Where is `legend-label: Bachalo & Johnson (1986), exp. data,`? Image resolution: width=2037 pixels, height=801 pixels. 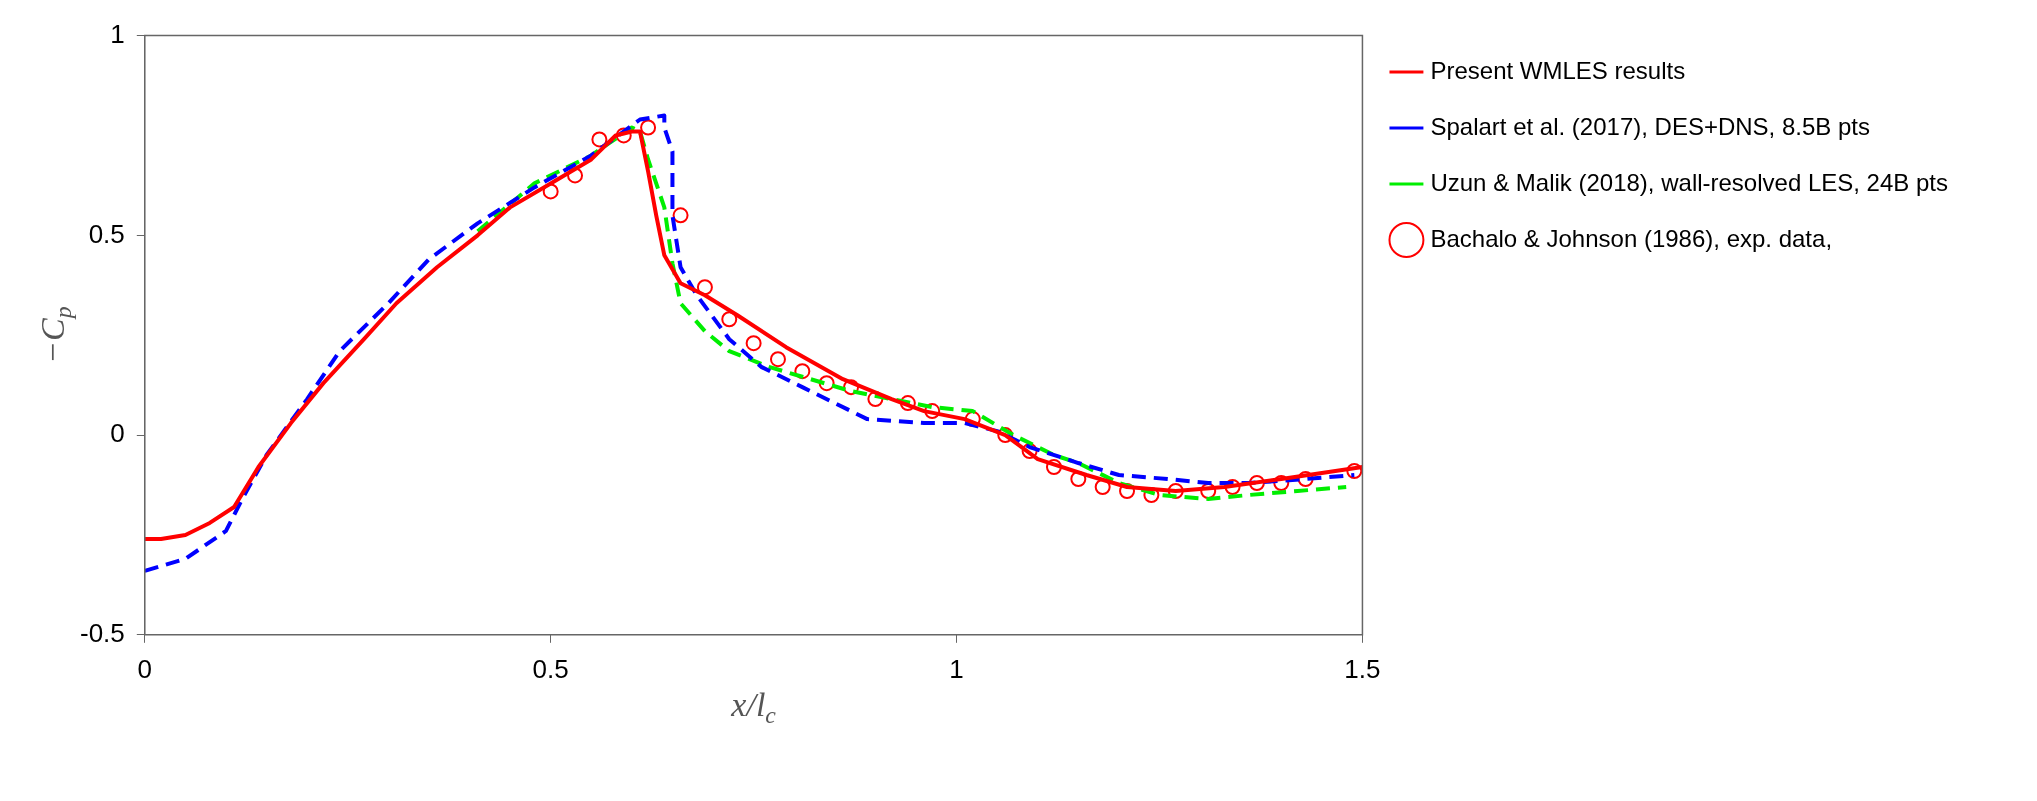
legend-label: Bachalo & Johnson (1986), exp. data, is located at coordinates (1631, 238).